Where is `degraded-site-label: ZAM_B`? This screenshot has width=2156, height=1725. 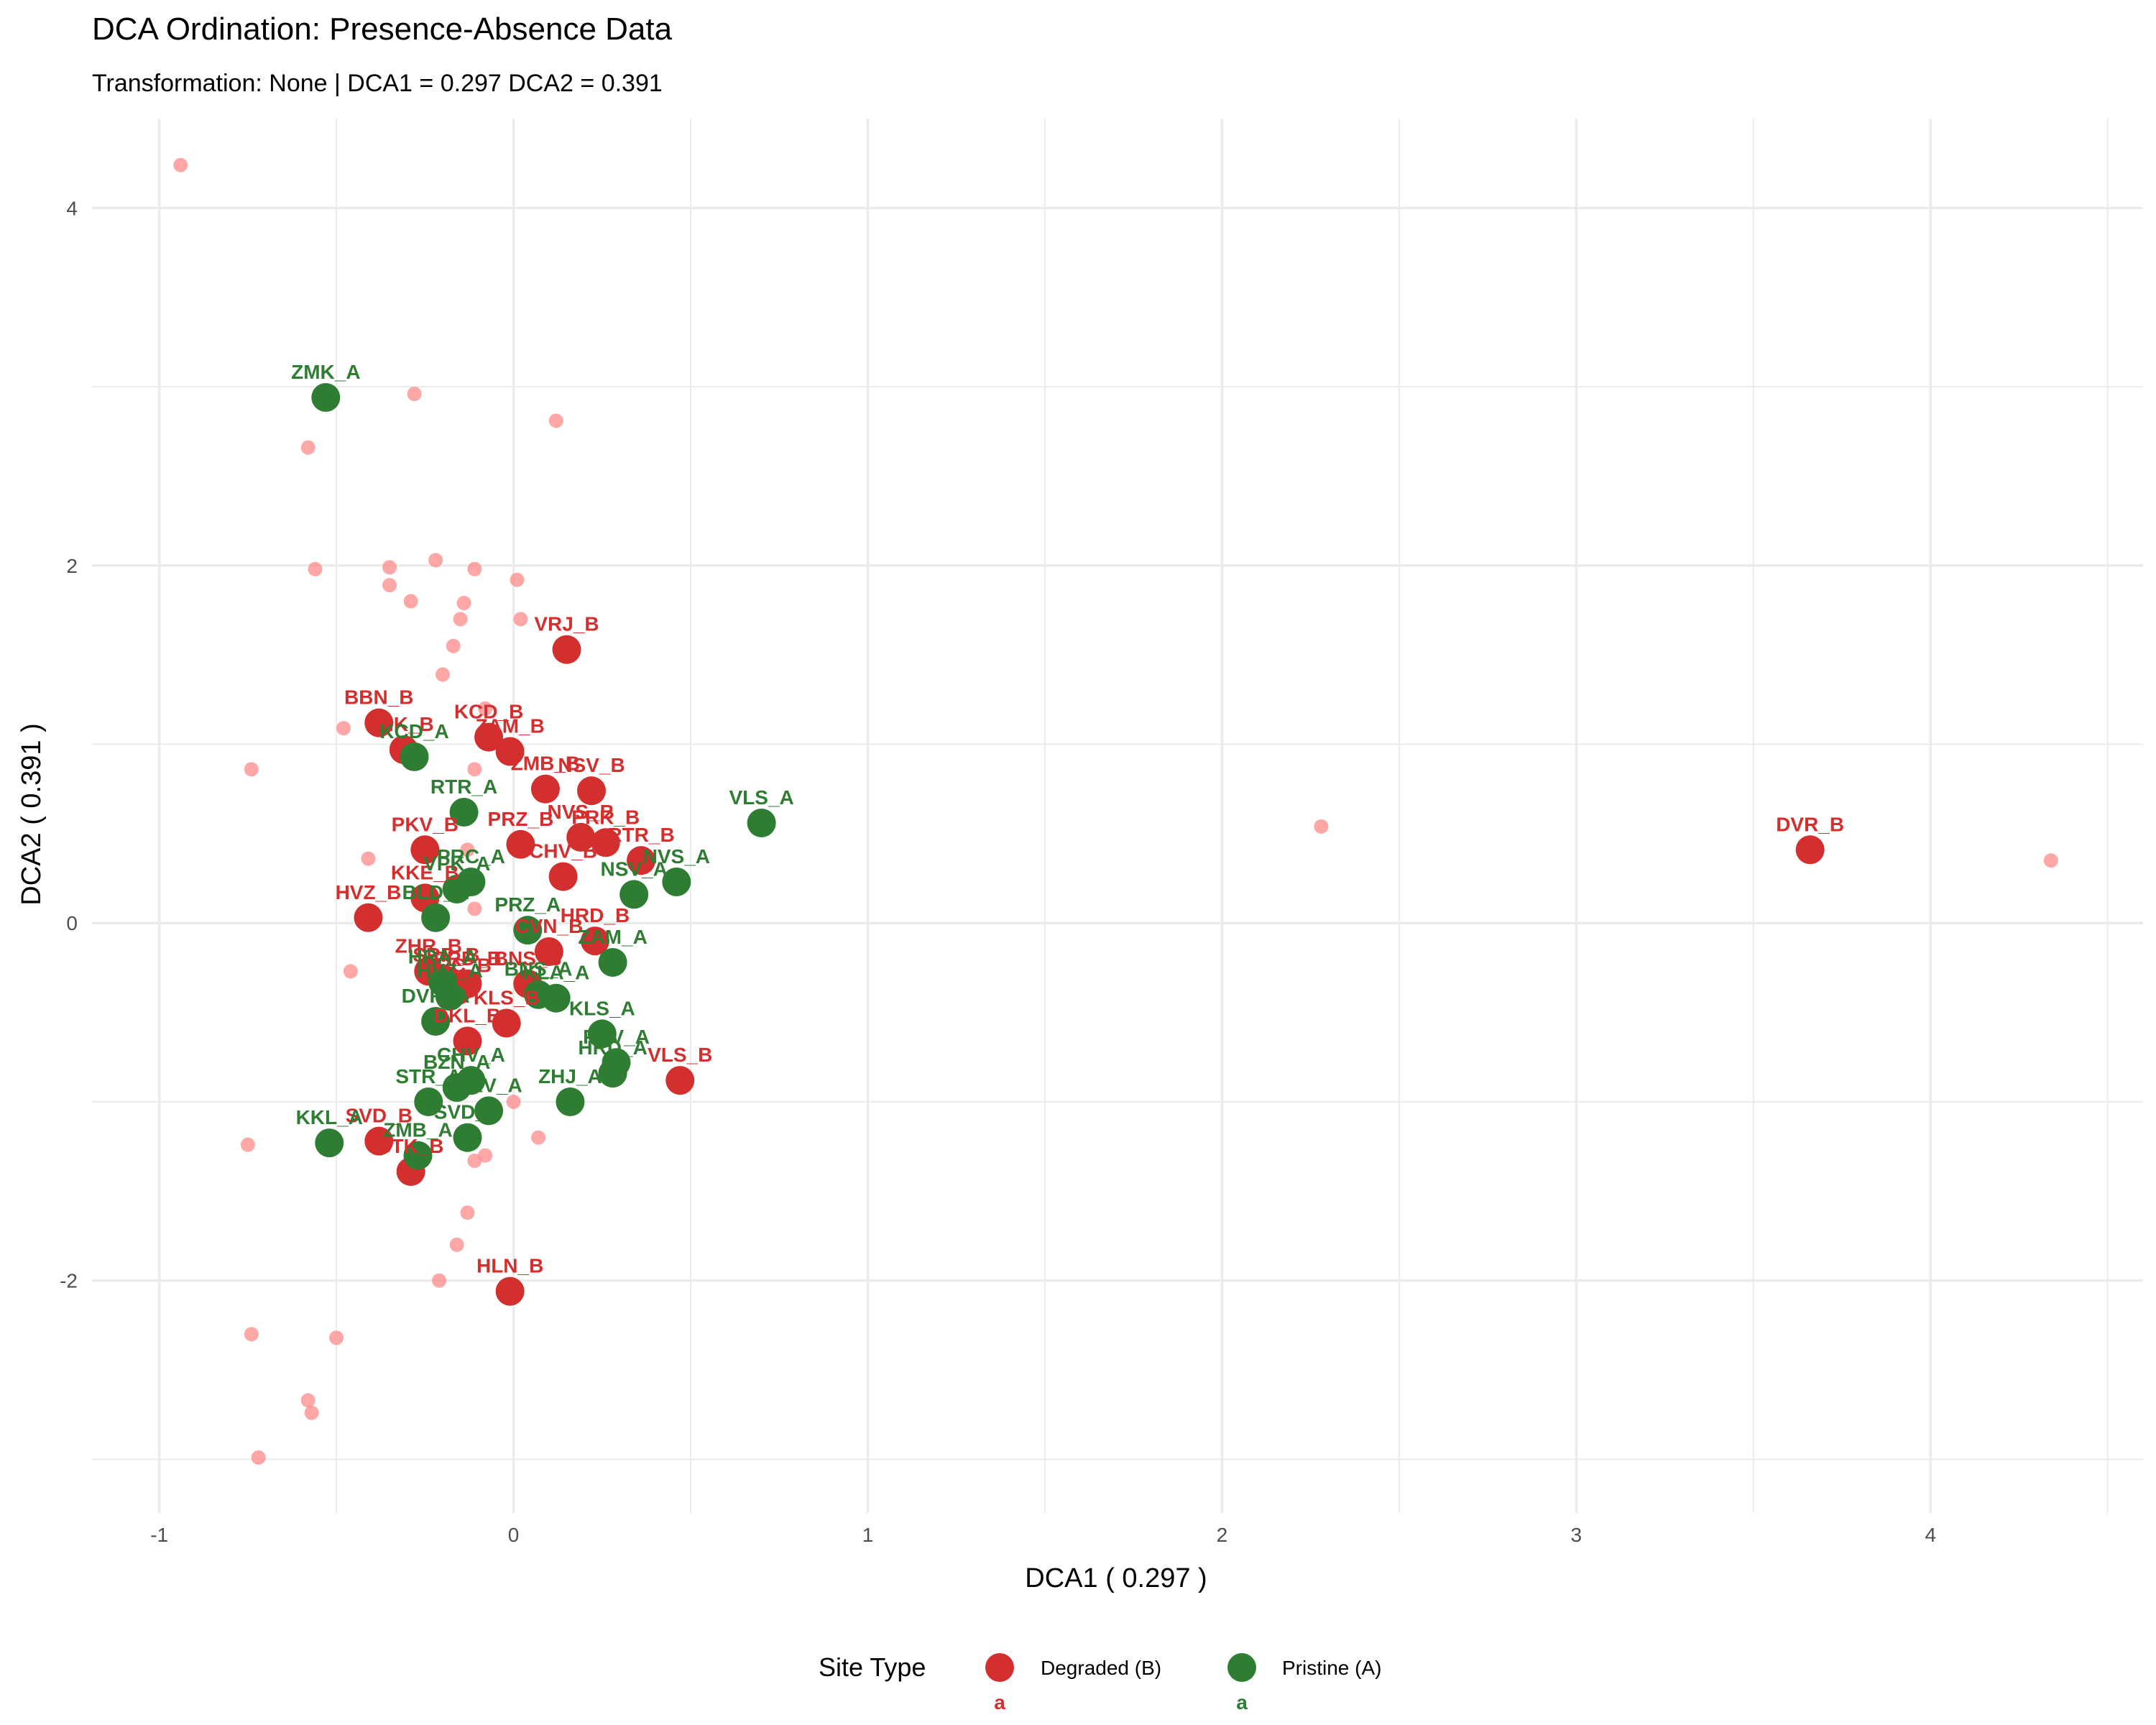 degraded-site-label: ZAM_B is located at coordinates (509, 725).